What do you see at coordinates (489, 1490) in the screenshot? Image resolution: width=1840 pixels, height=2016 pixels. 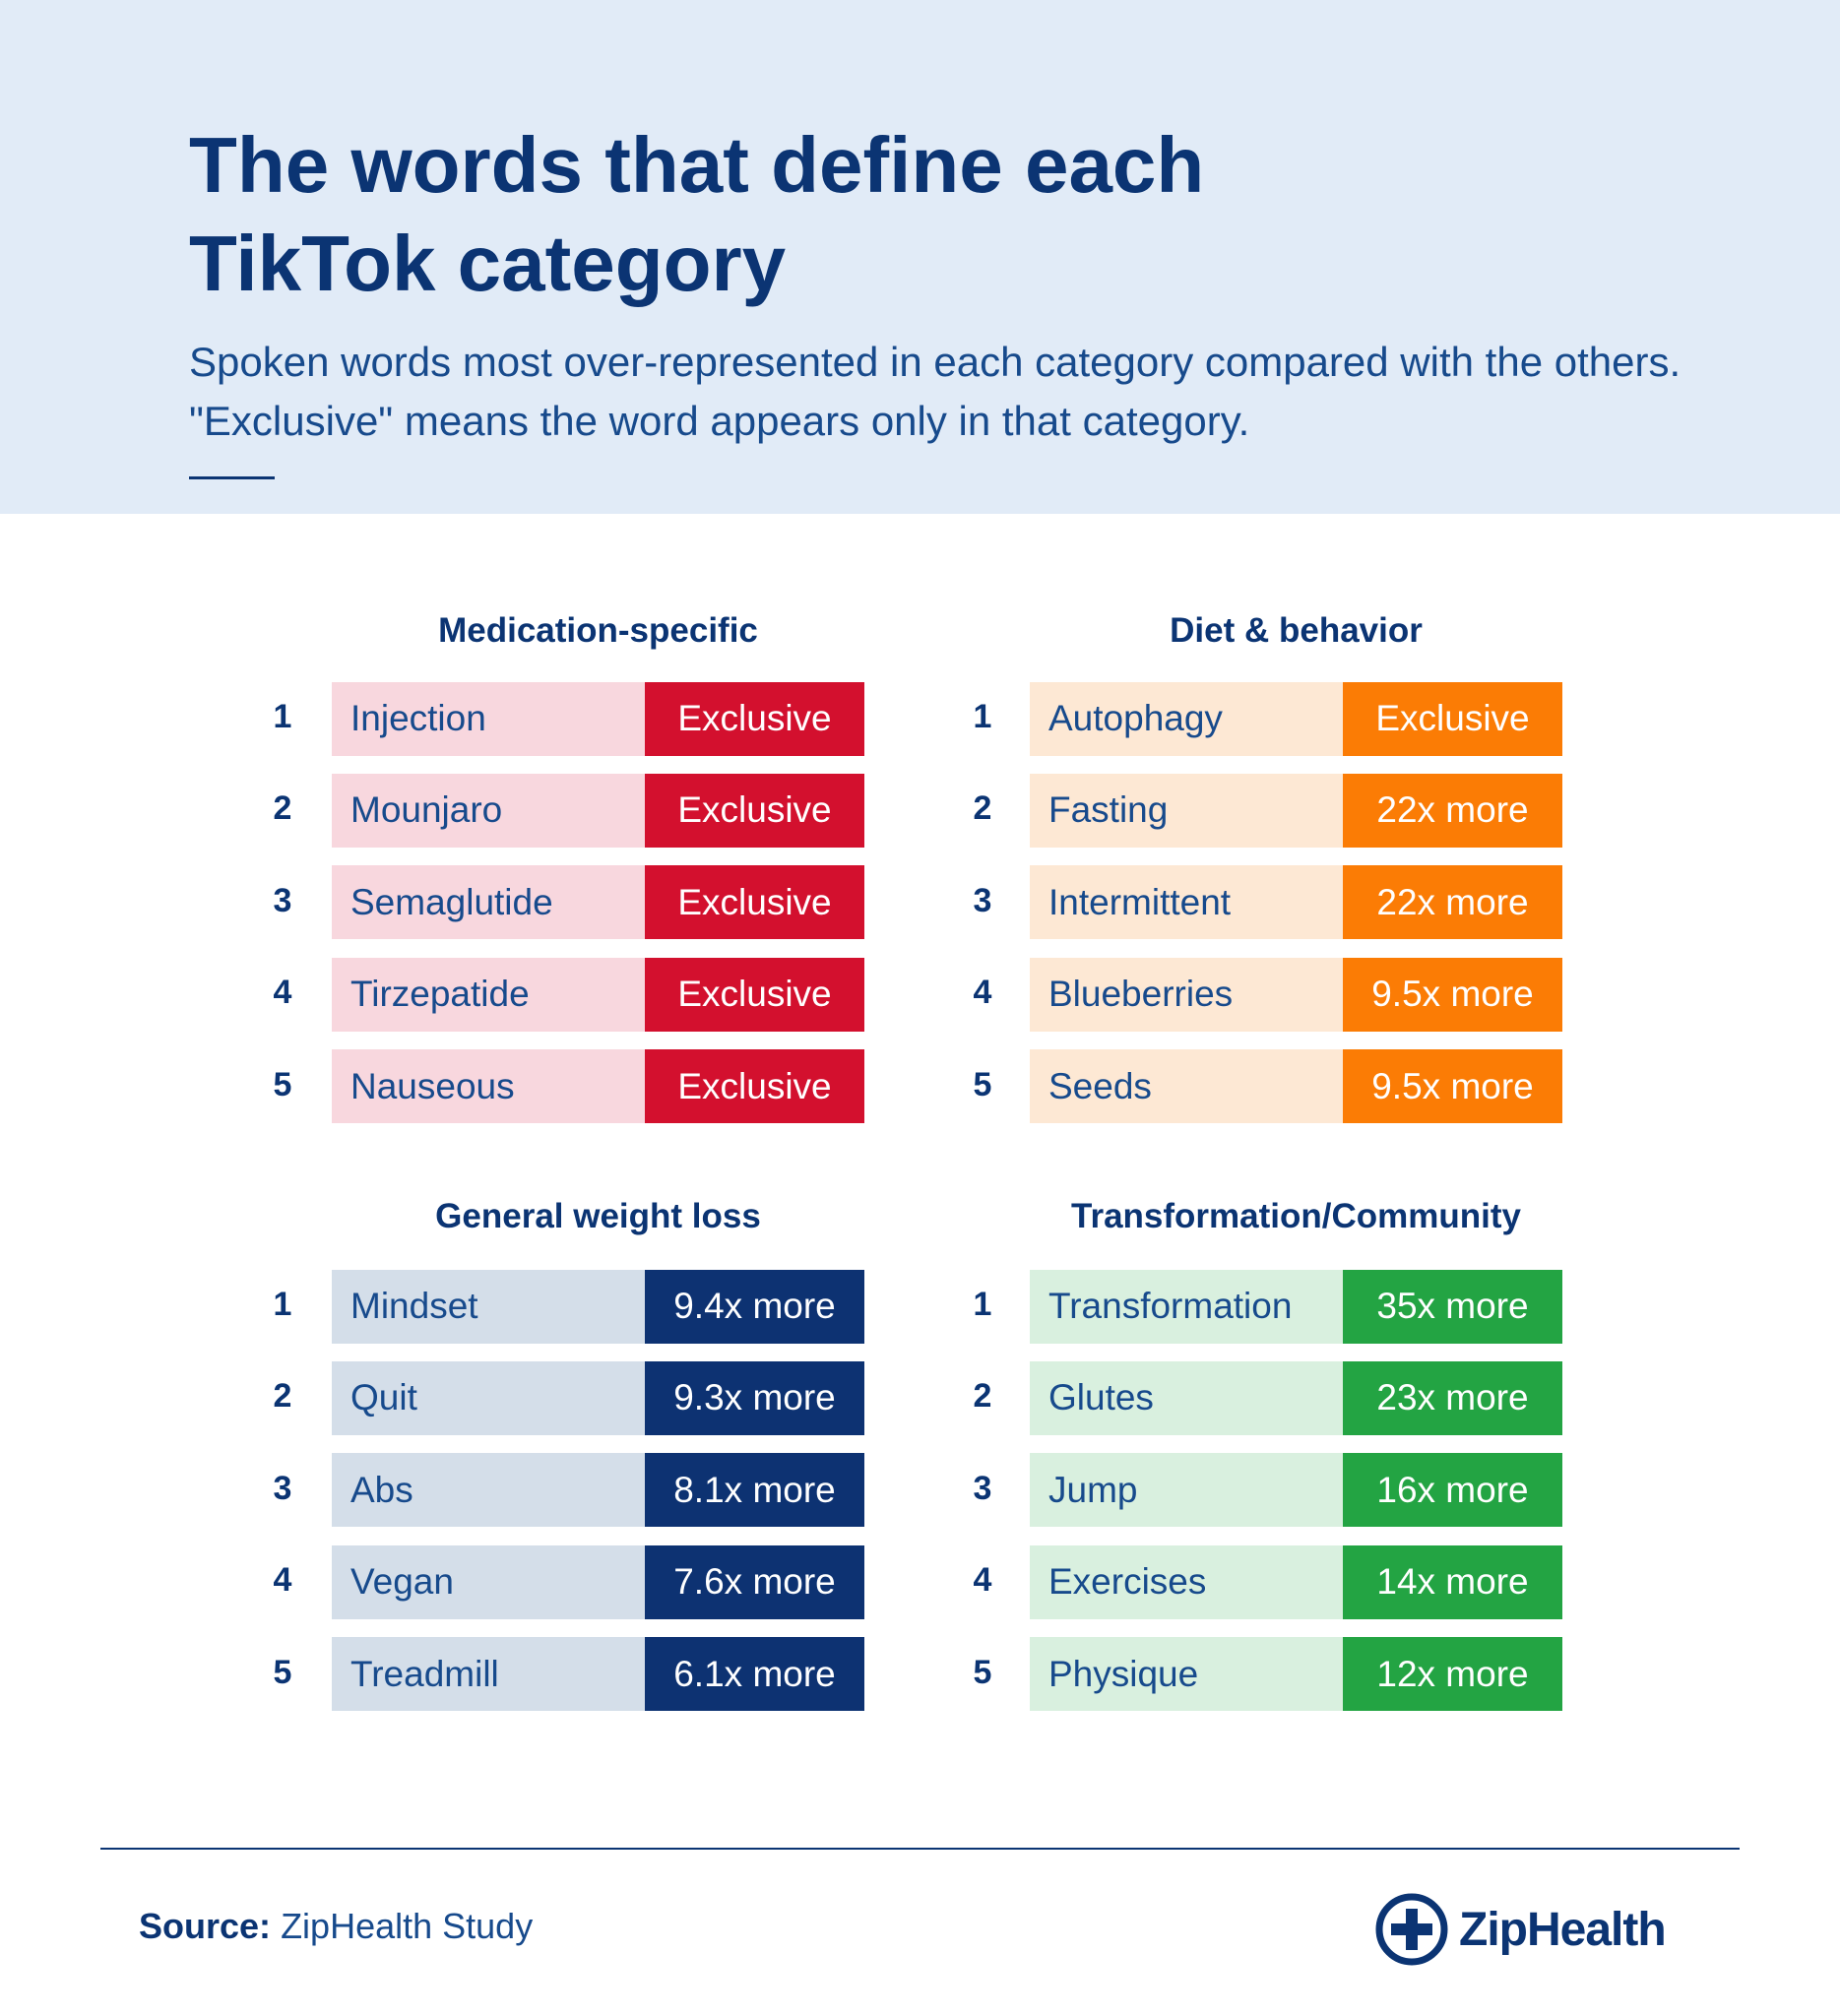 I see `word: Abs` at bounding box center [489, 1490].